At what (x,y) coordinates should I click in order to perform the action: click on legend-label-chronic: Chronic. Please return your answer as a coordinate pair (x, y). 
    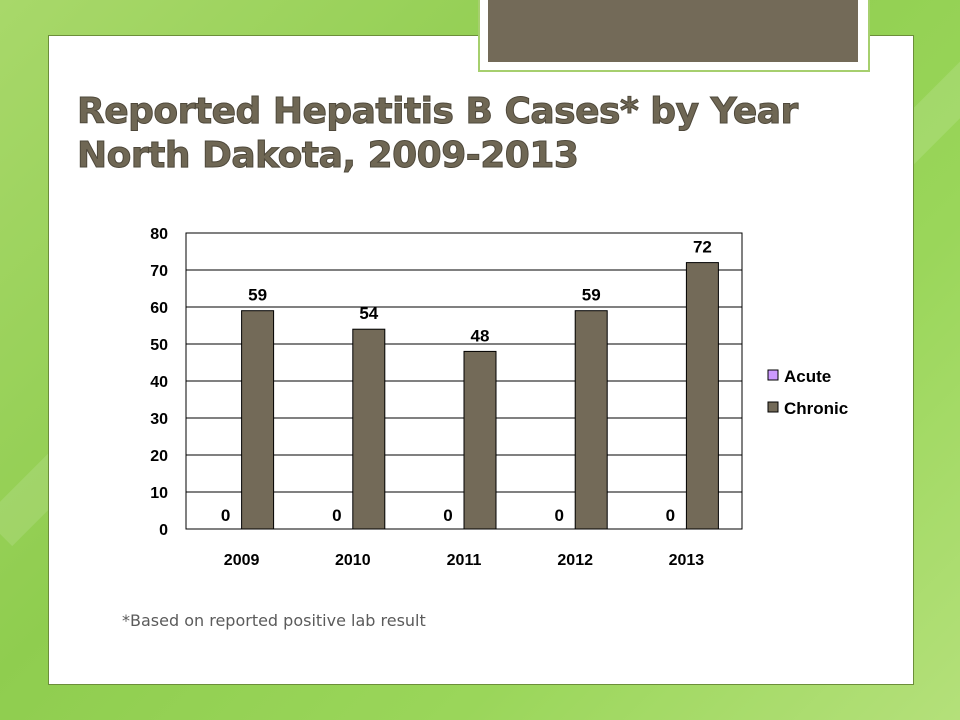
    Looking at the image, I should click on (816, 408).